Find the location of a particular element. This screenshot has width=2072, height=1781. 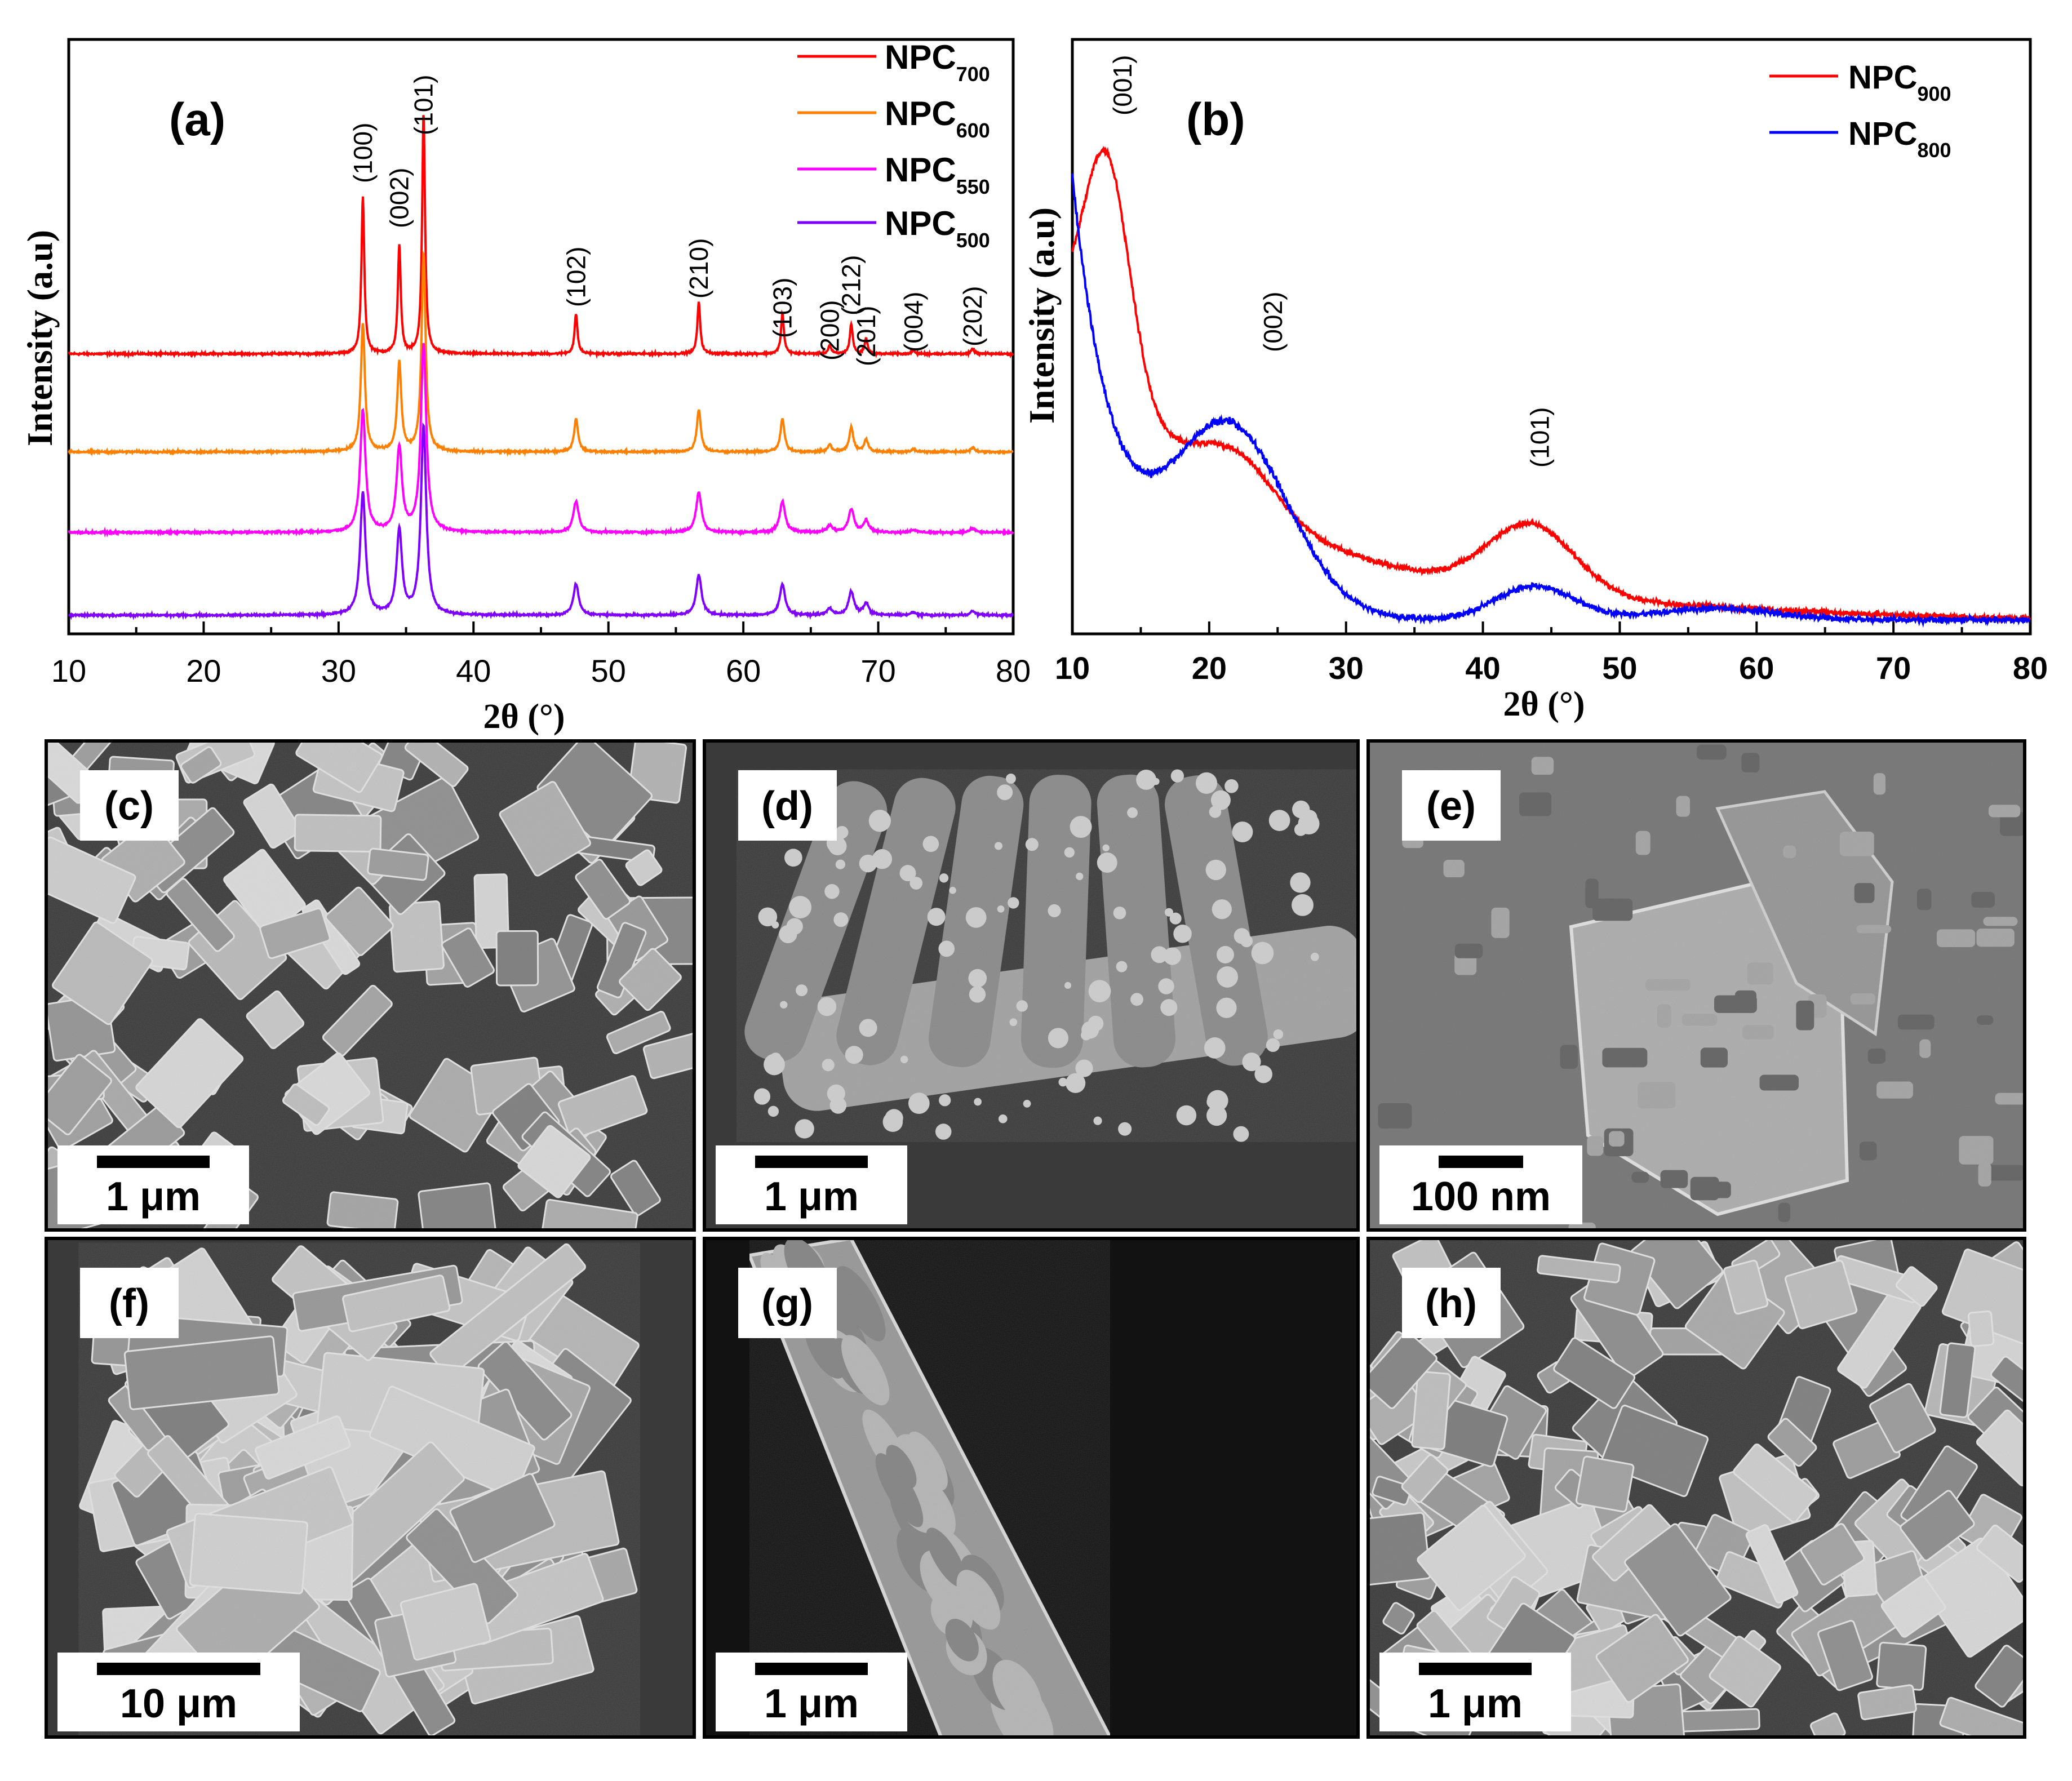

peak-label: (201) is located at coordinates (866, 336).